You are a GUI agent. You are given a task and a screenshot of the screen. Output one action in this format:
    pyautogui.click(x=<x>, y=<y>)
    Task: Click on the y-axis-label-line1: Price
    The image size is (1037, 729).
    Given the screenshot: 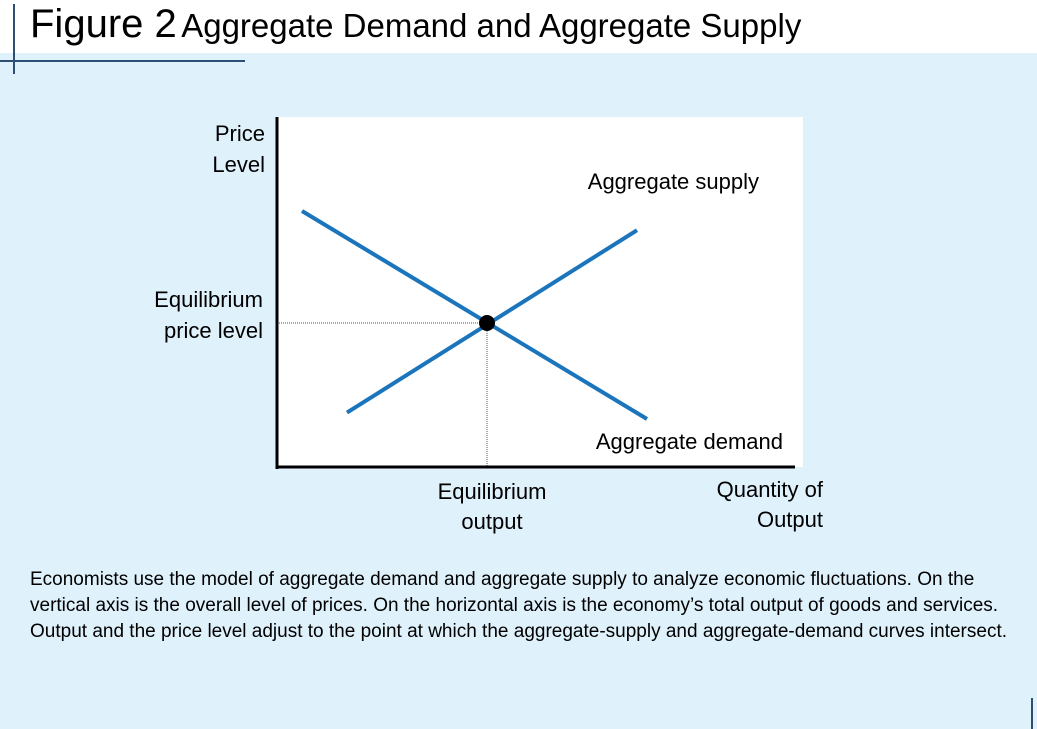 What is the action you would take?
    pyautogui.click(x=240, y=133)
    